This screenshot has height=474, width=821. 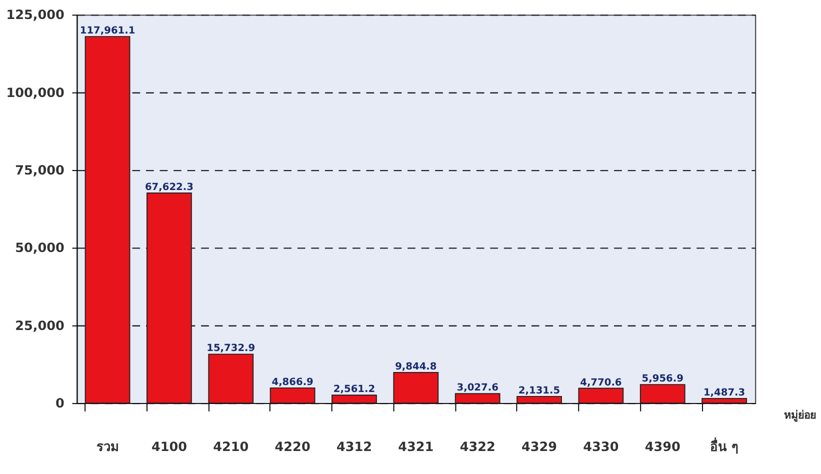 What do you see at coordinates (40, 248) in the screenshot?
I see `y-tick-label: 50,000` at bounding box center [40, 248].